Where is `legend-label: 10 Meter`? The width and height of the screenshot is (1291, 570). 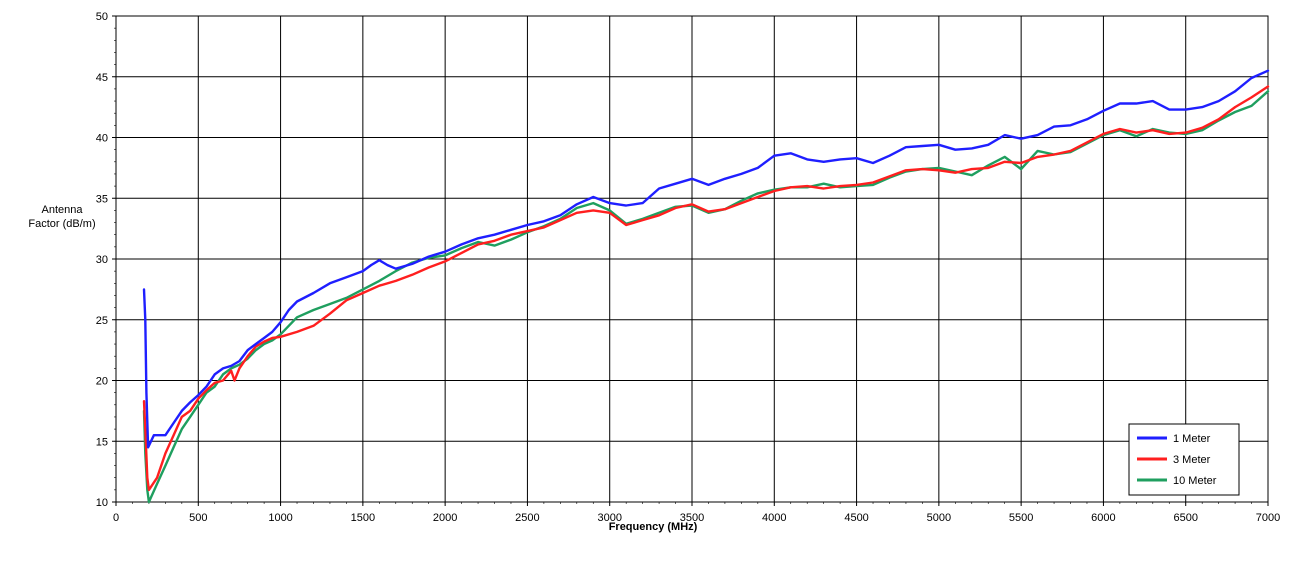 legend-label: 10 Meter is located at coordinates (1195, 481).